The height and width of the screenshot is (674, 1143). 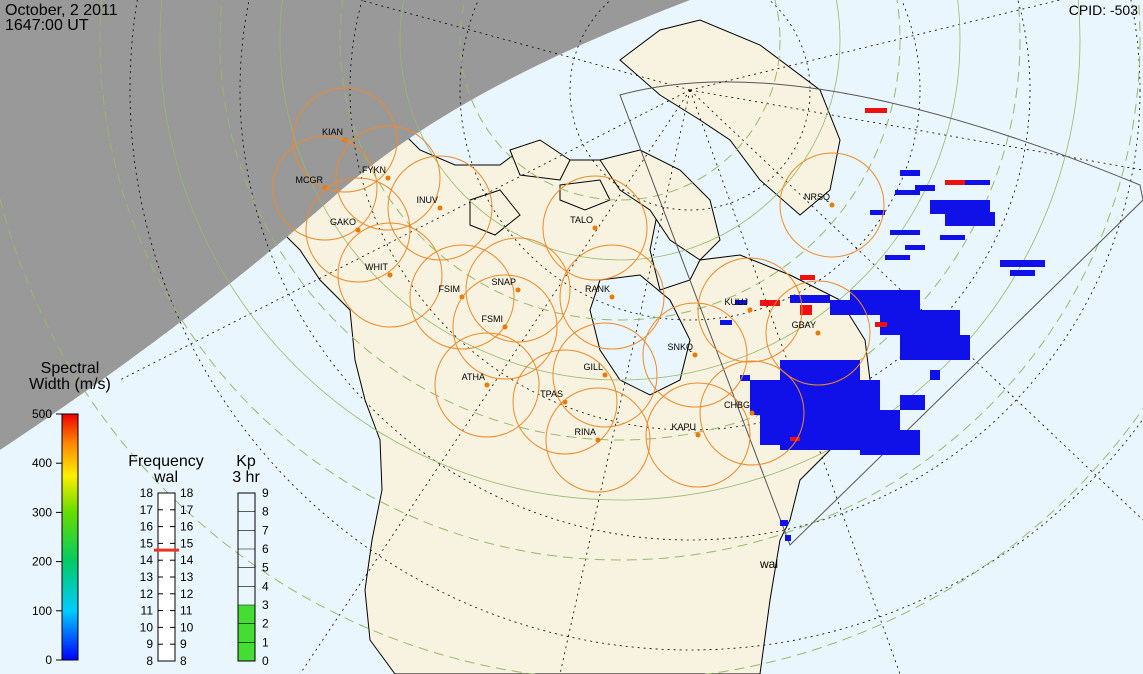 What do you see at coordinates (246, 633) in the screenshot?
I see `kp-fill` at bounding box center [246, 633].